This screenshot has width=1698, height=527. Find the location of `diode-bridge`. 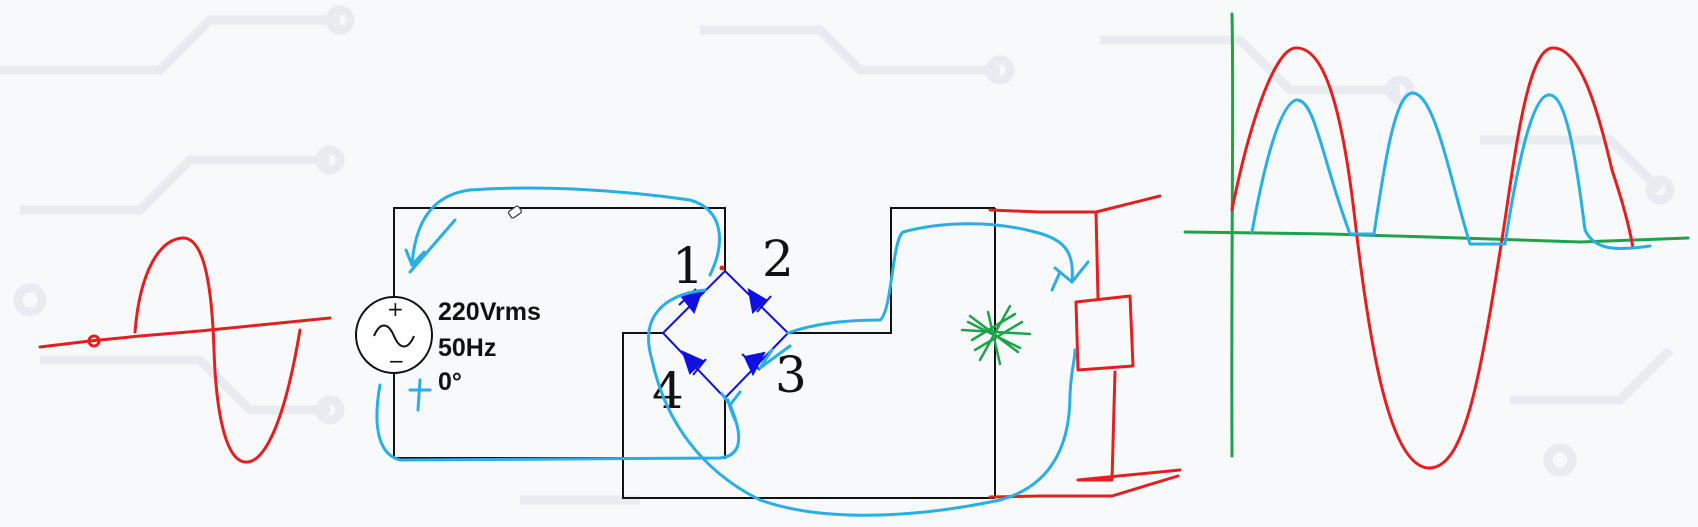

diode-bridge is located at coordinates (725, 334).